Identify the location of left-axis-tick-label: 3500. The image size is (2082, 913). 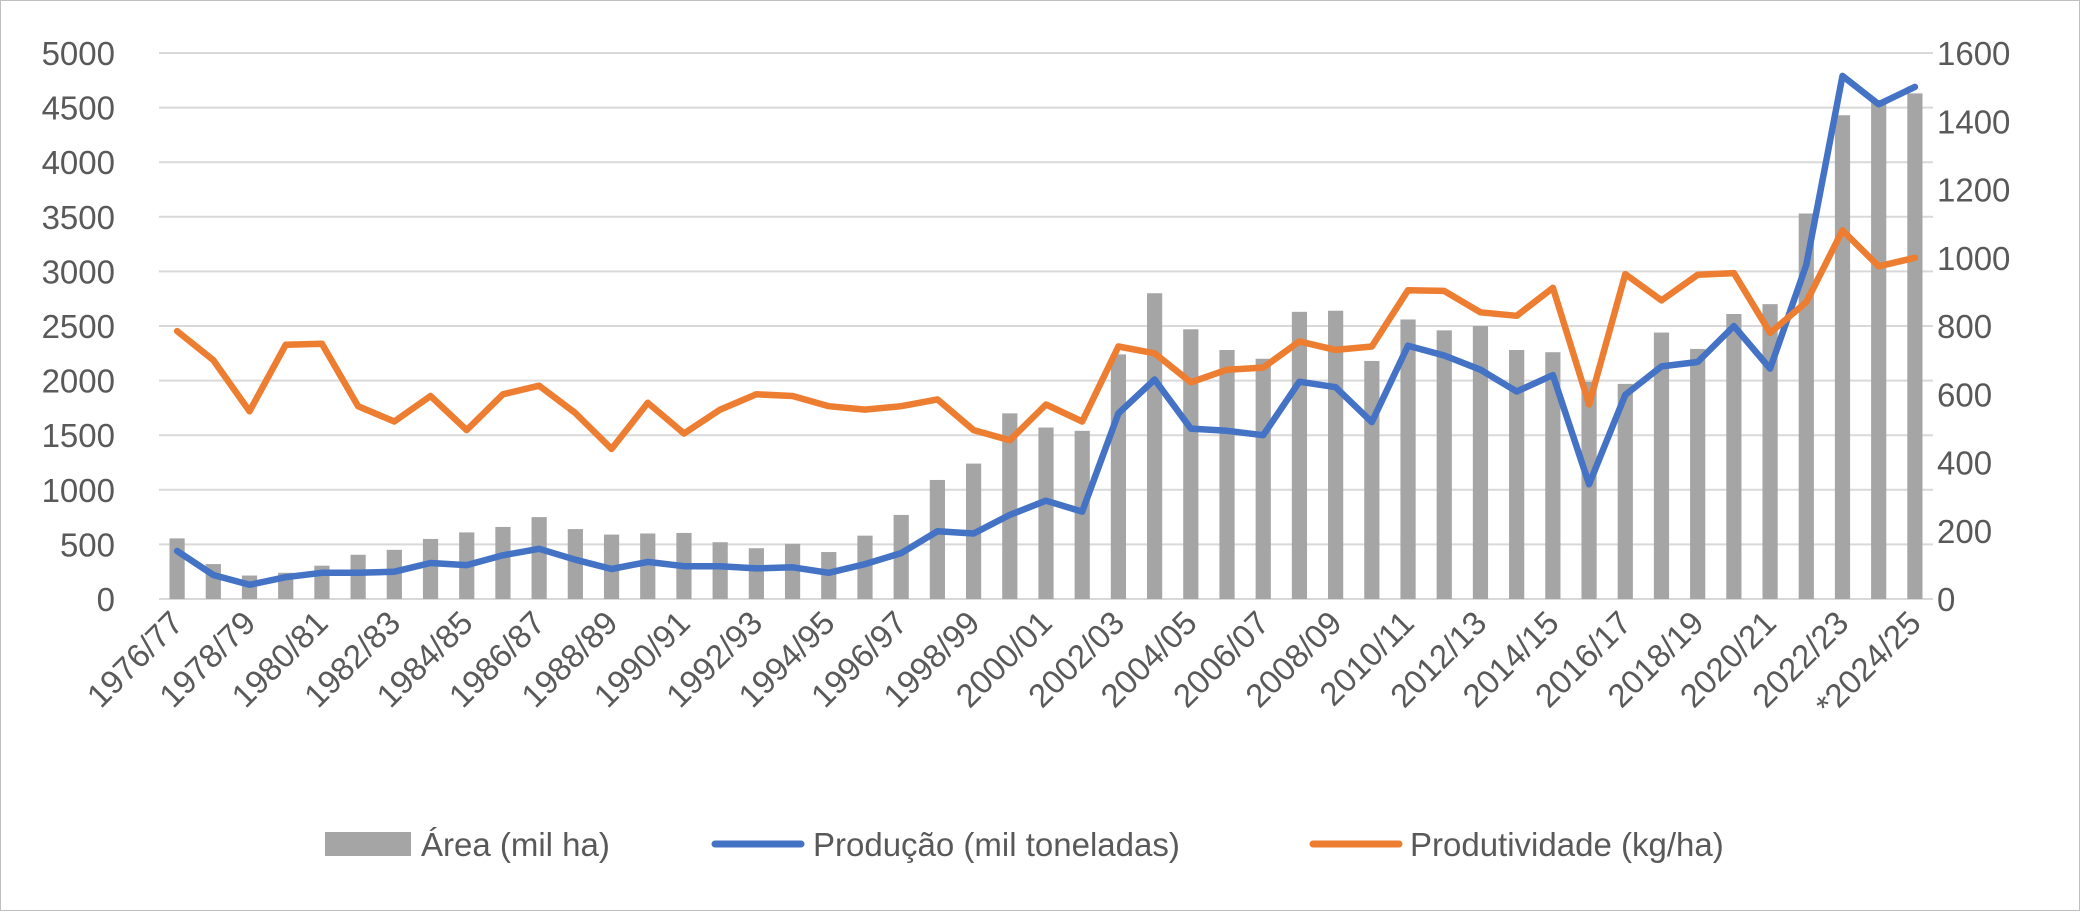
(78, 217).